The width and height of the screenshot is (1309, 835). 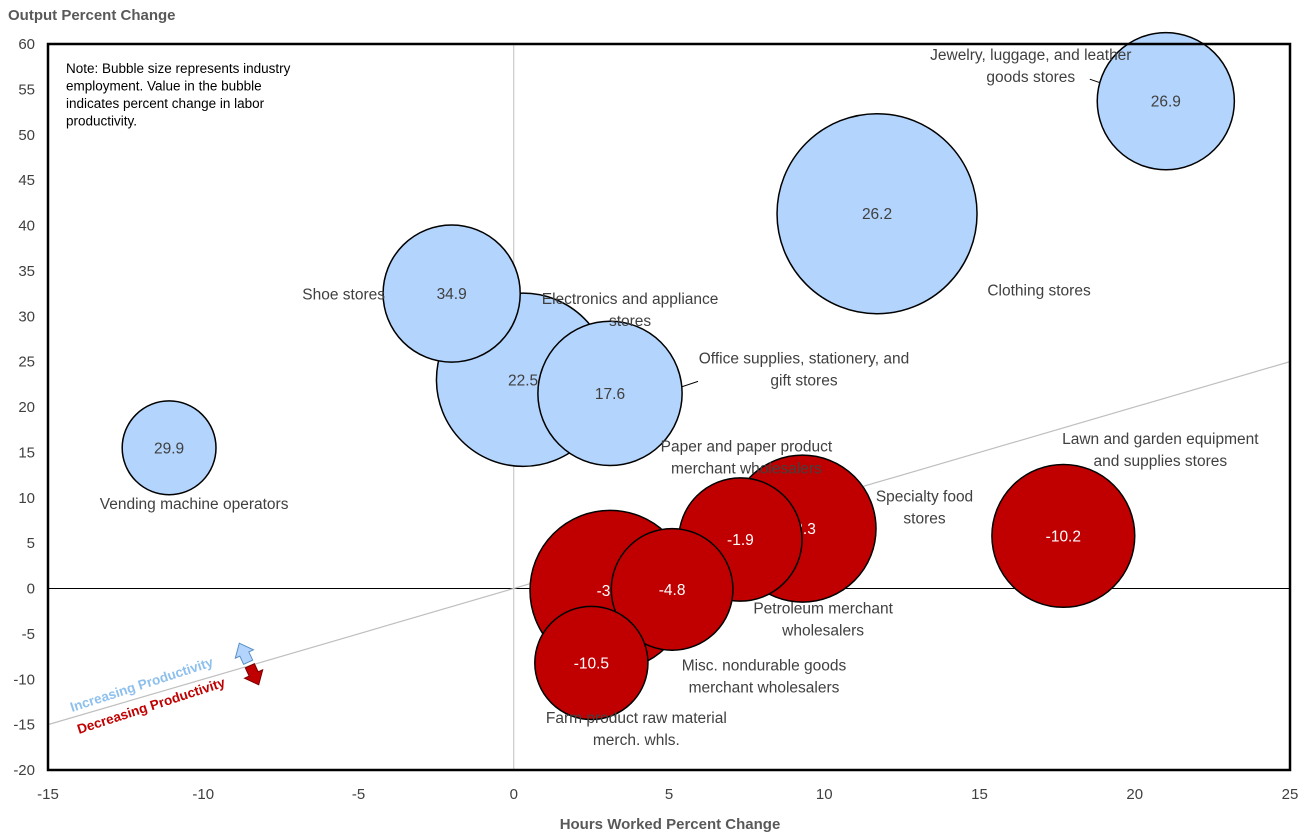 I want to click on bubble-vending-machine-operators: 29.9, so click(x=169, y=448).